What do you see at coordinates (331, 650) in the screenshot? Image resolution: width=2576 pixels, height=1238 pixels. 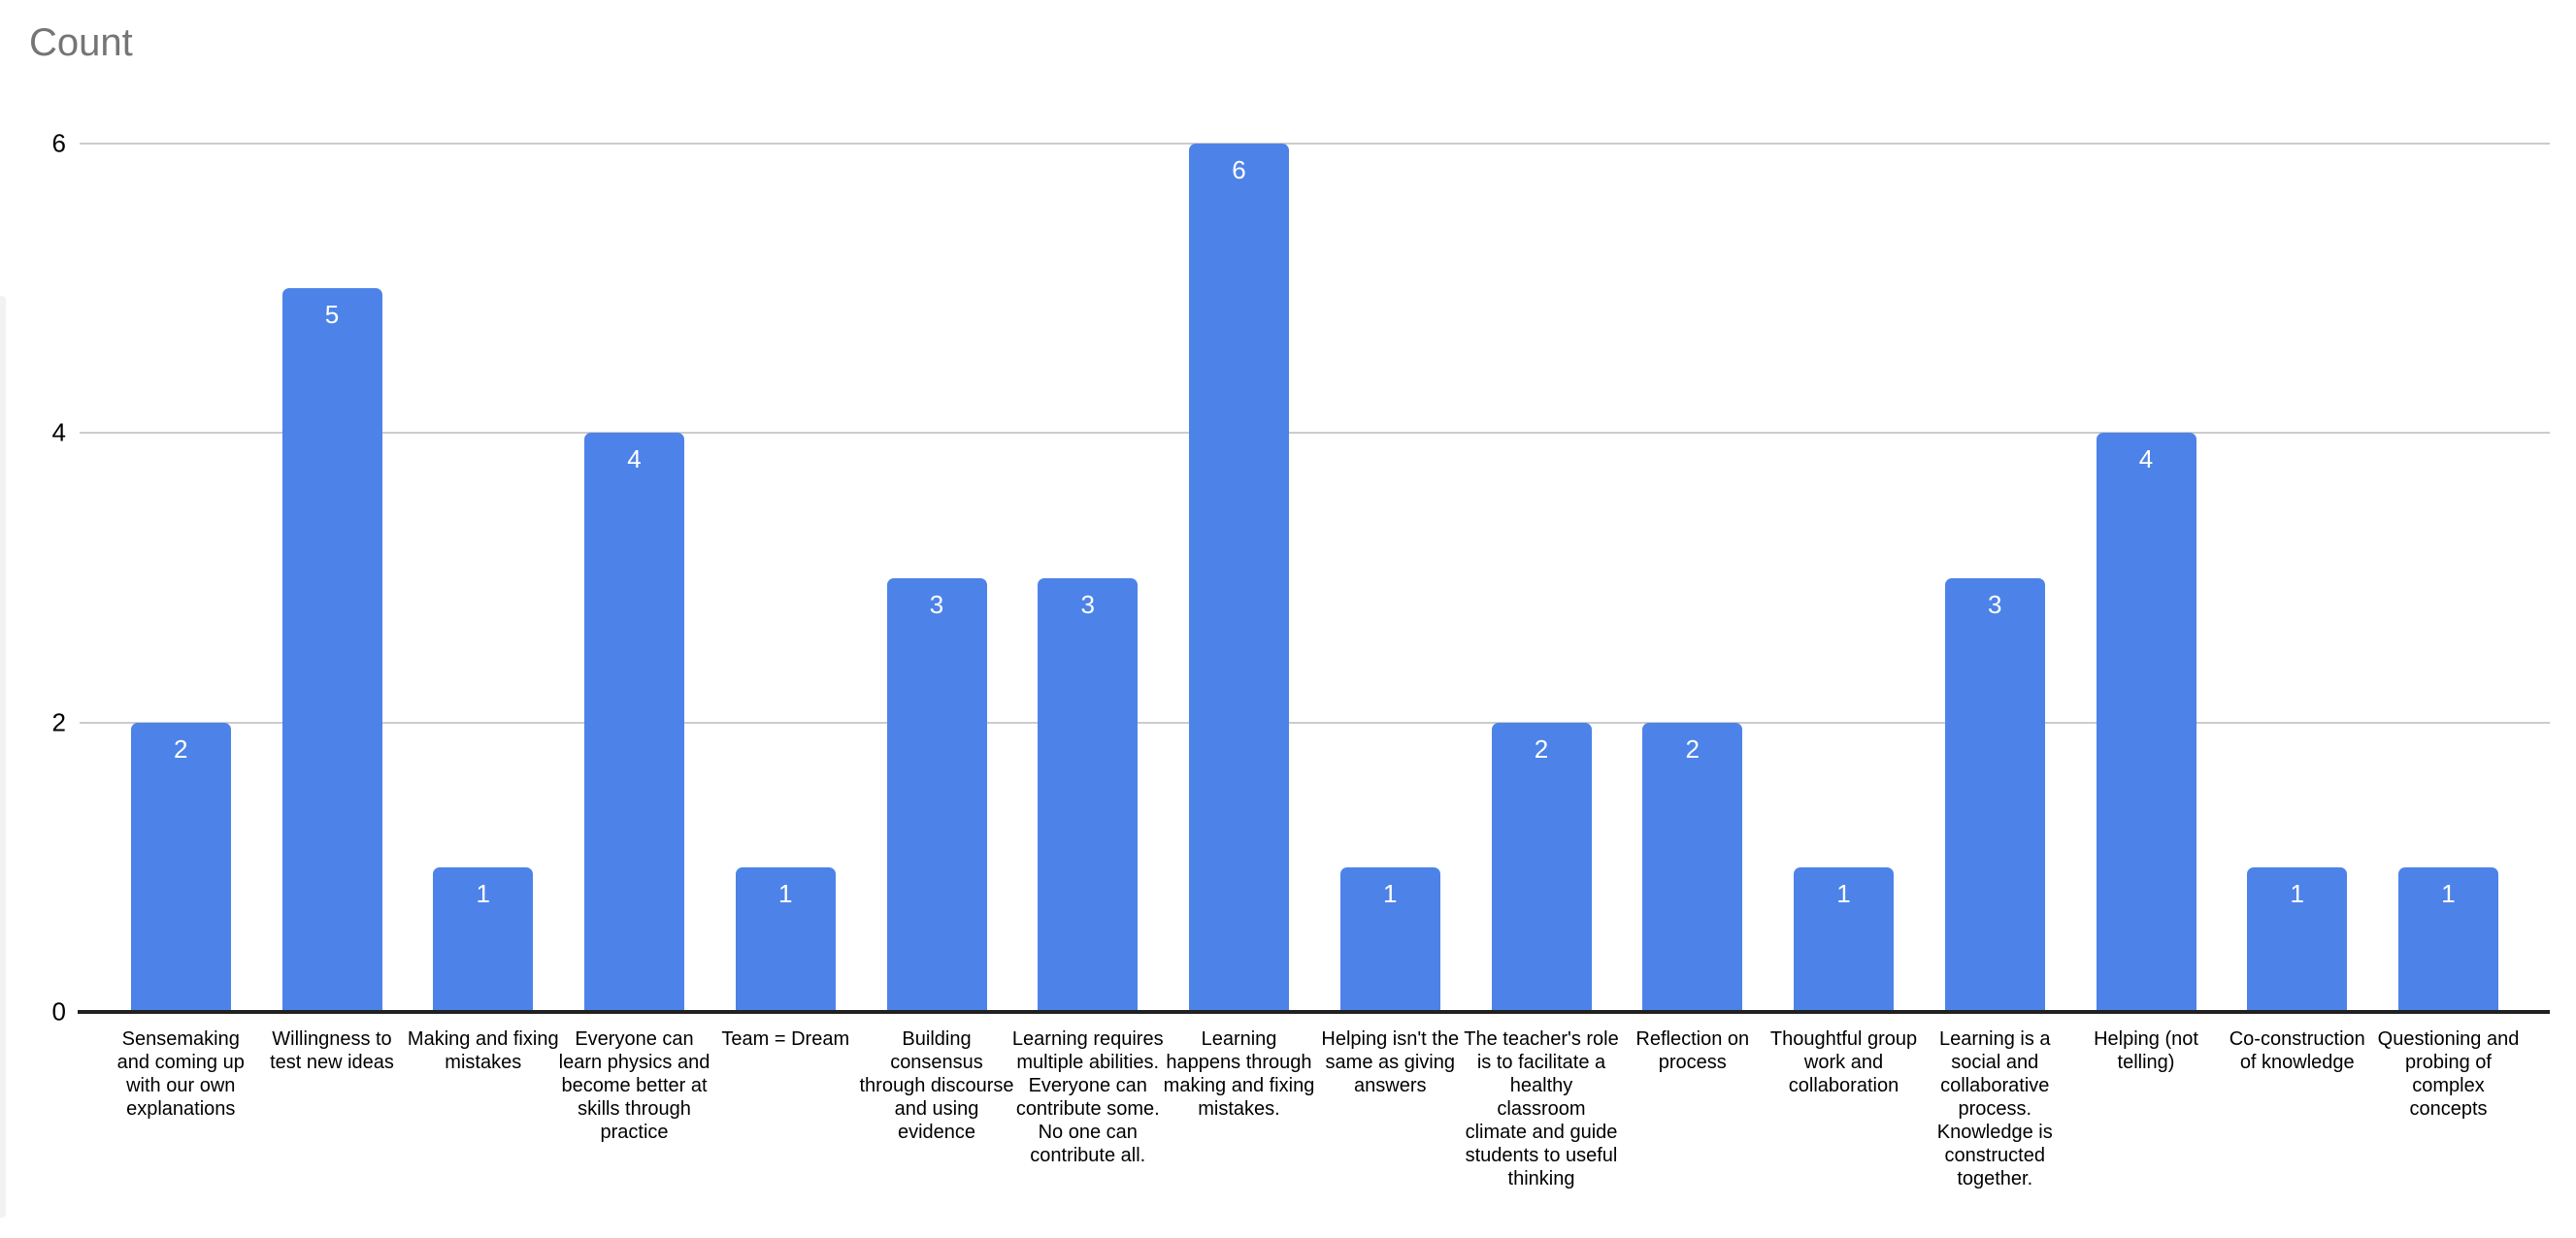 I see `bar-2: 5` at bounding box center [331, 650].